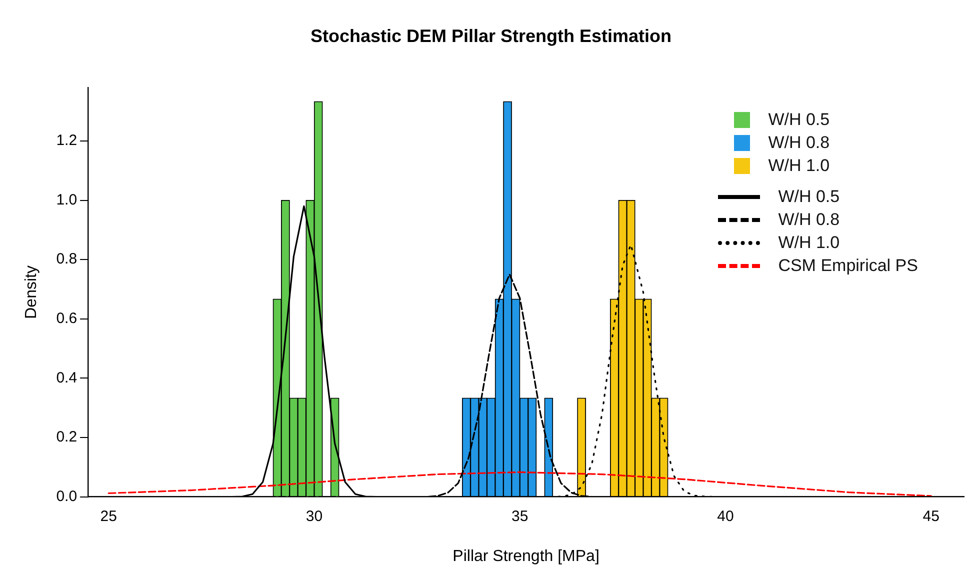  Describe the element at coordinates (67, 199) in the screenshot. I see `y-tick-label: 1.0` at that location.